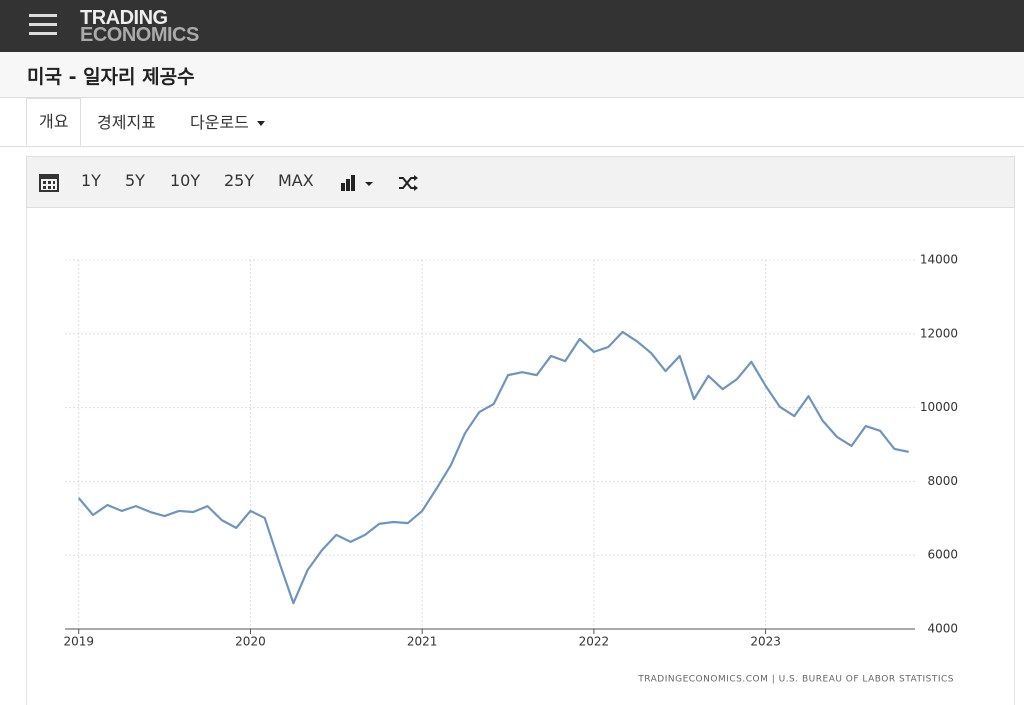 The image size is (1024, 705). Describe the element at coordinates (942, 555) in the screenshot. I see `y-tick-label: 6000` at that location.